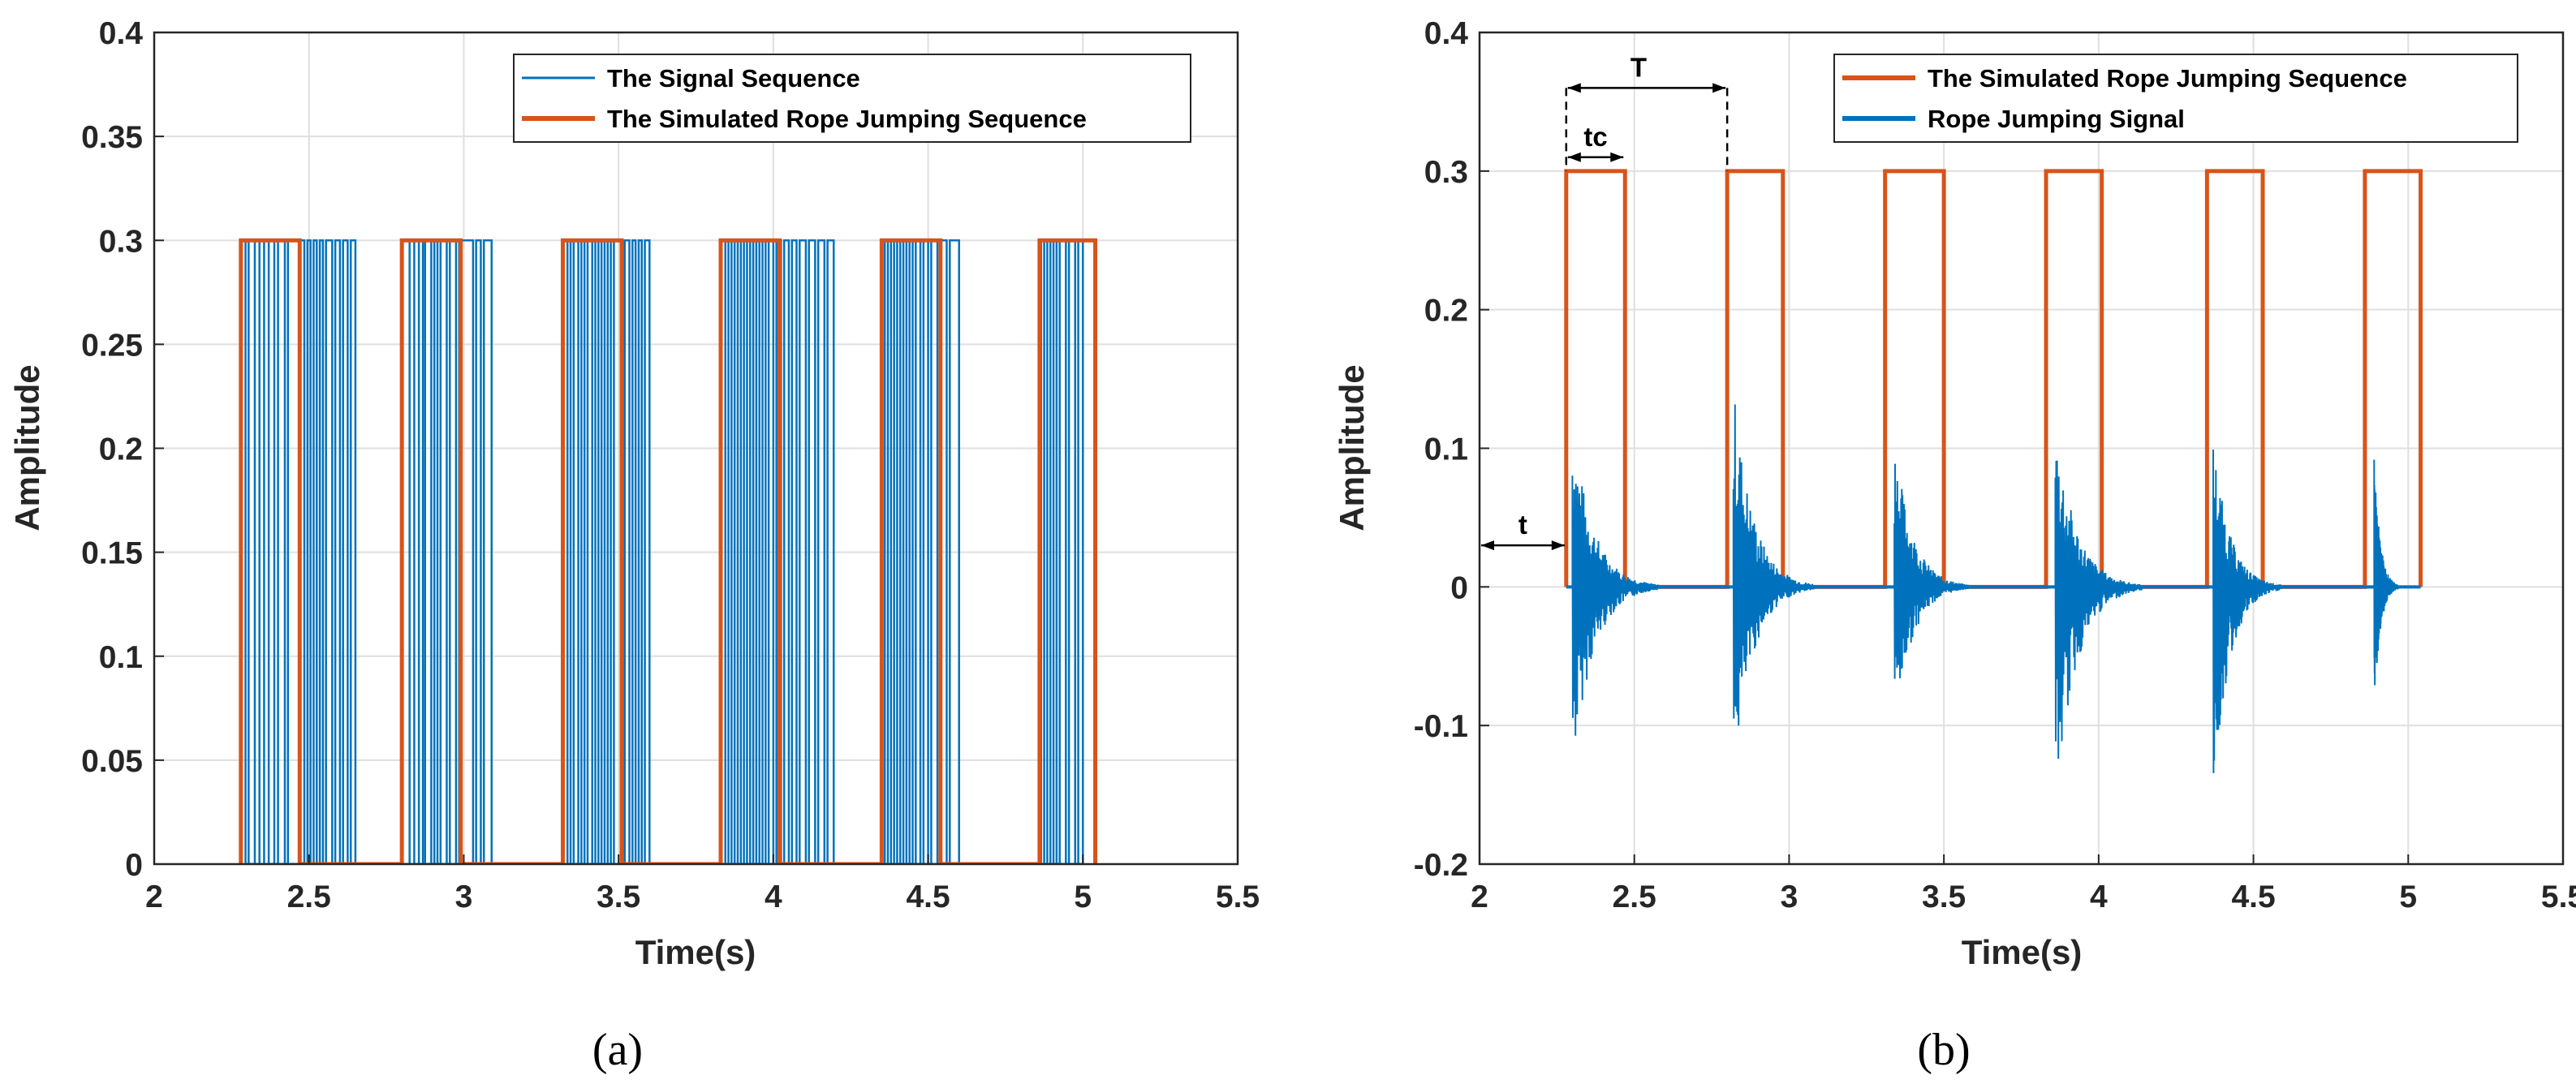 The image size is (2576, 1084). I want to click on y-tick-label: 0.35, so click(112, 137).